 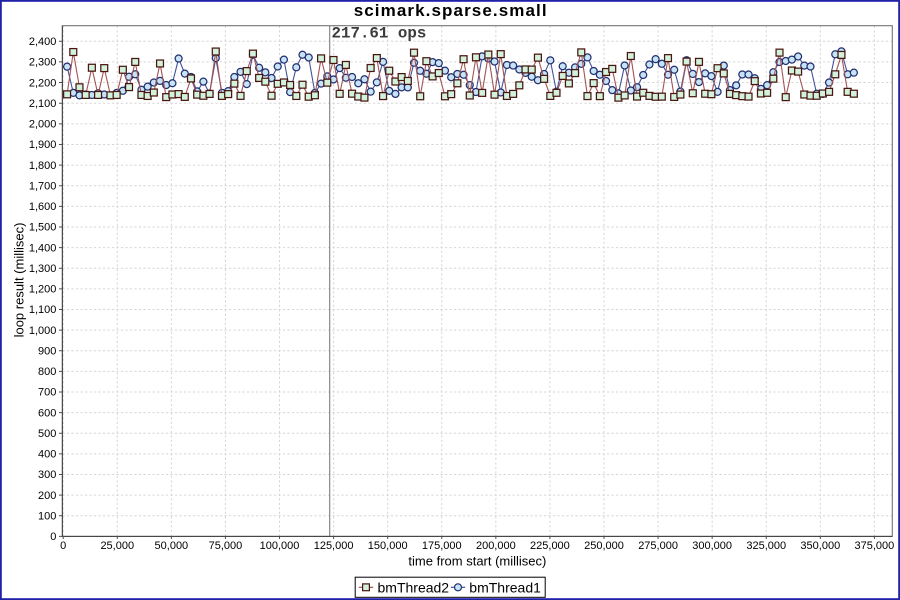 What do you see at coordinates (505, 588) in the screenshot?
I see `svg-text: bmThread1` at bounding box center [505, 588].